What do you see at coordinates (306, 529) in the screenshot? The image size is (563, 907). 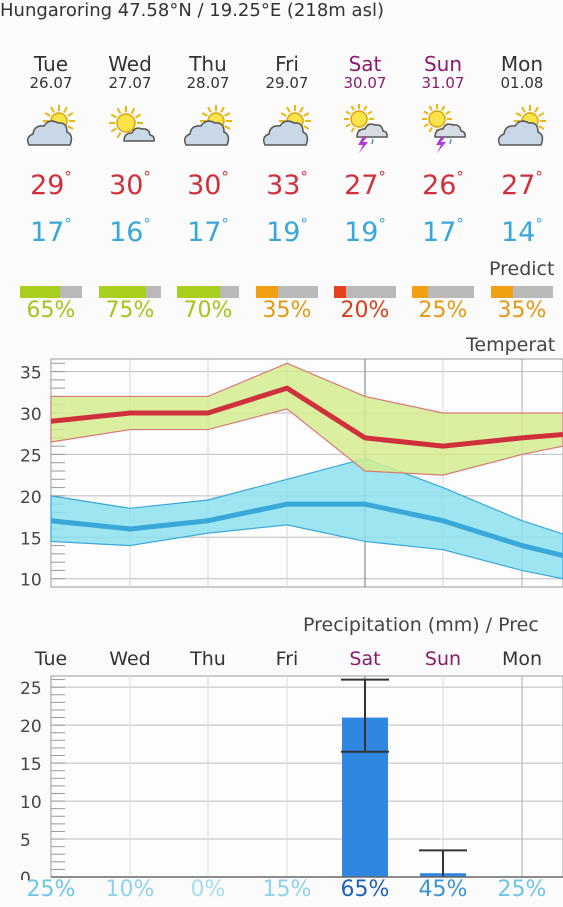 I see `min-temp-line` at bounding box center [306, 529].